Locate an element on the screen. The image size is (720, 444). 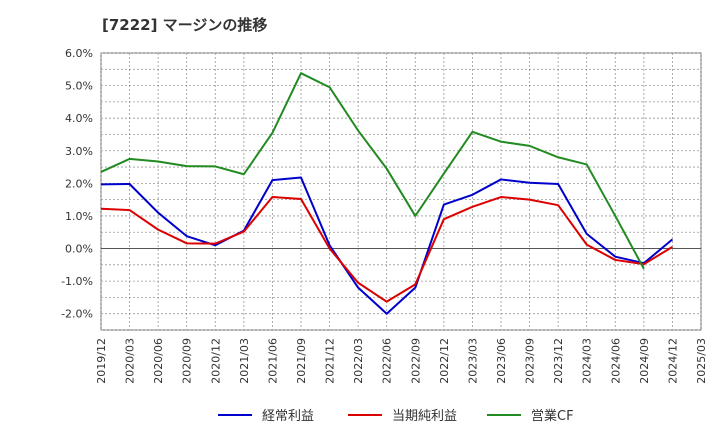
x-tick-label: 2022/09 is located at coordinates (415, 361).